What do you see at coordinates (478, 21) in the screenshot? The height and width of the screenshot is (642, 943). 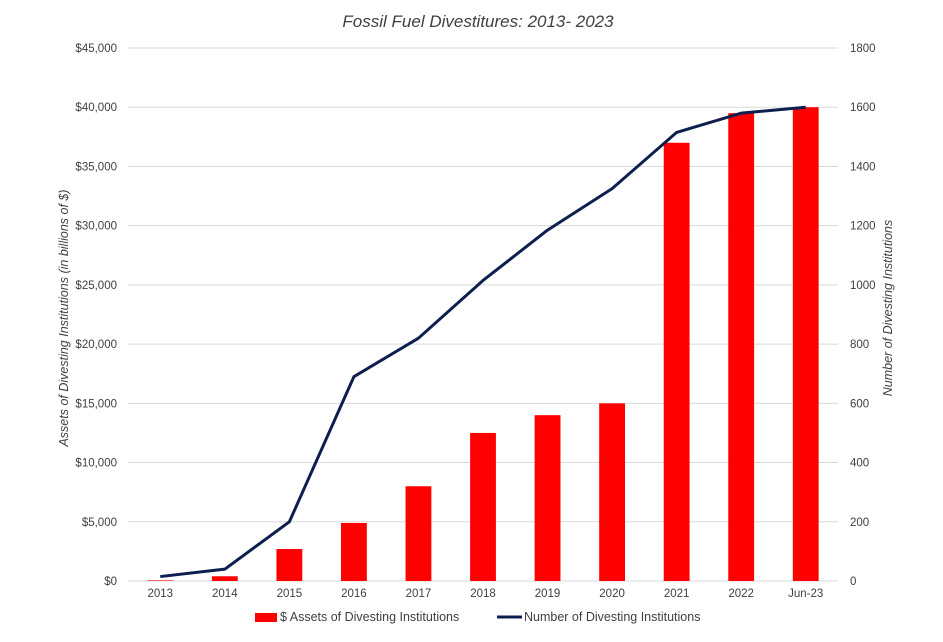 I see `chart-title: Fossil Fuel Divestitures: 2013- 2023` at bounding box center [478, 21].